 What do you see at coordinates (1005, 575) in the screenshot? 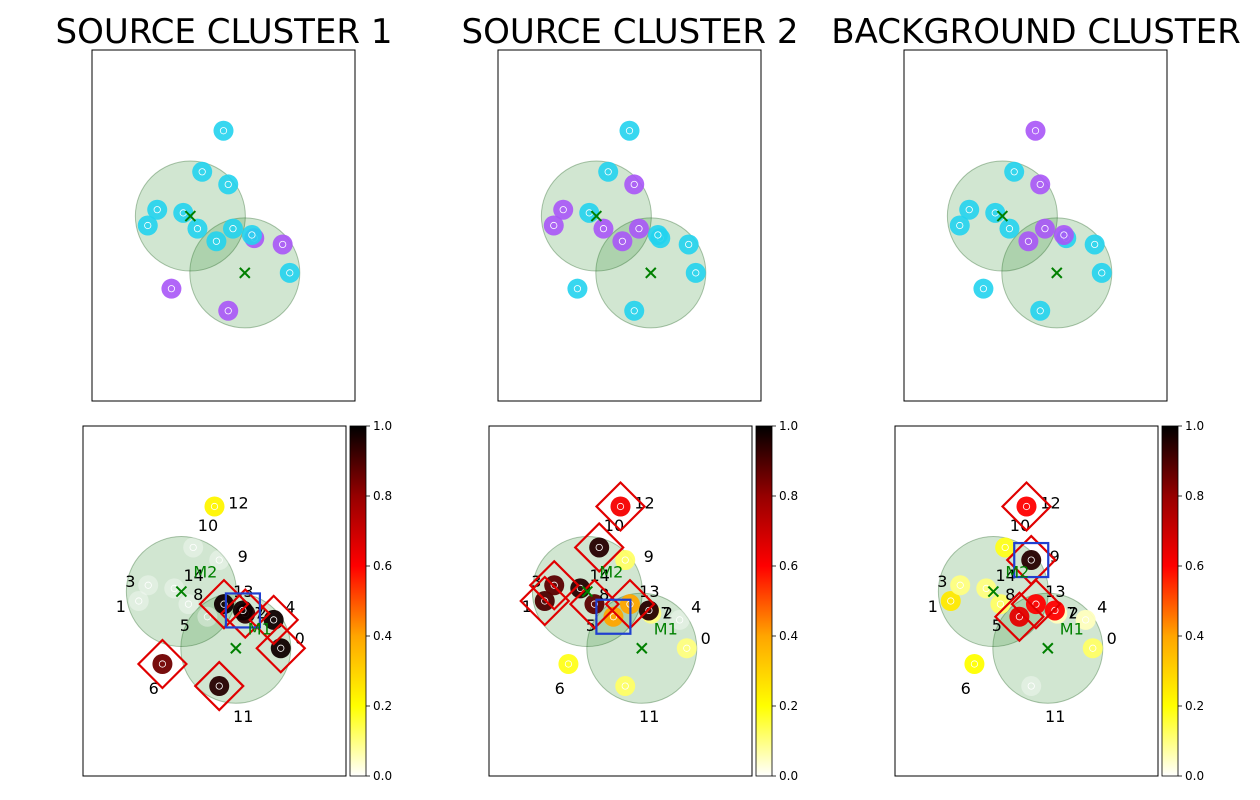
I see `point-label-14: 14` at bounding box center [1005, 575].